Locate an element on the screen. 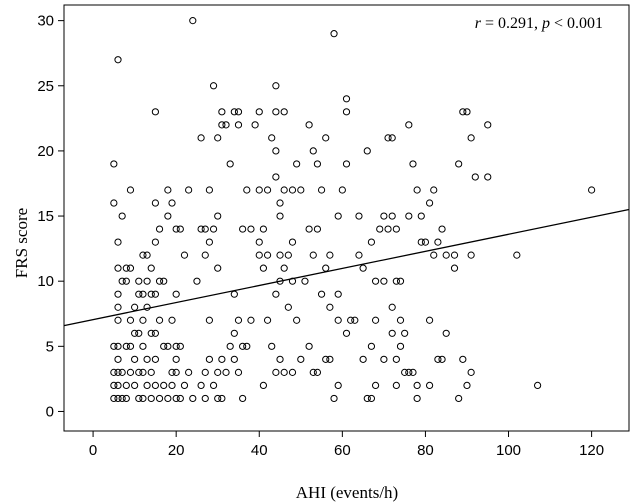 The width and height of the screenshot is (635, 504). x-tick-label: 40 is located at coordinates (259, 450).